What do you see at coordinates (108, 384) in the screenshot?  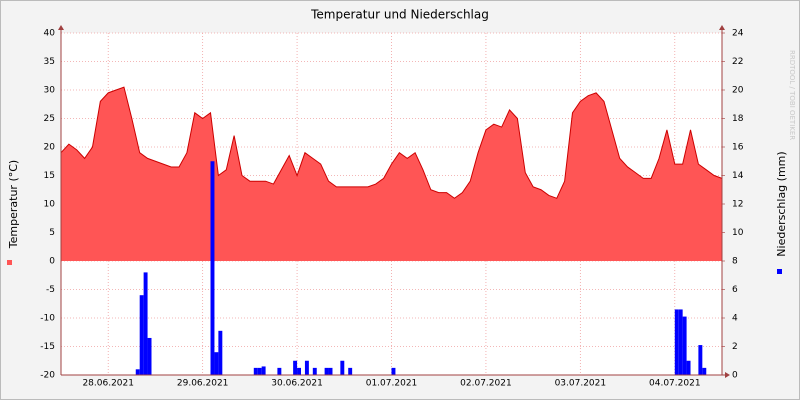 I see `x-tick-label: 28.06.2021` at bounding box center [108, 384].